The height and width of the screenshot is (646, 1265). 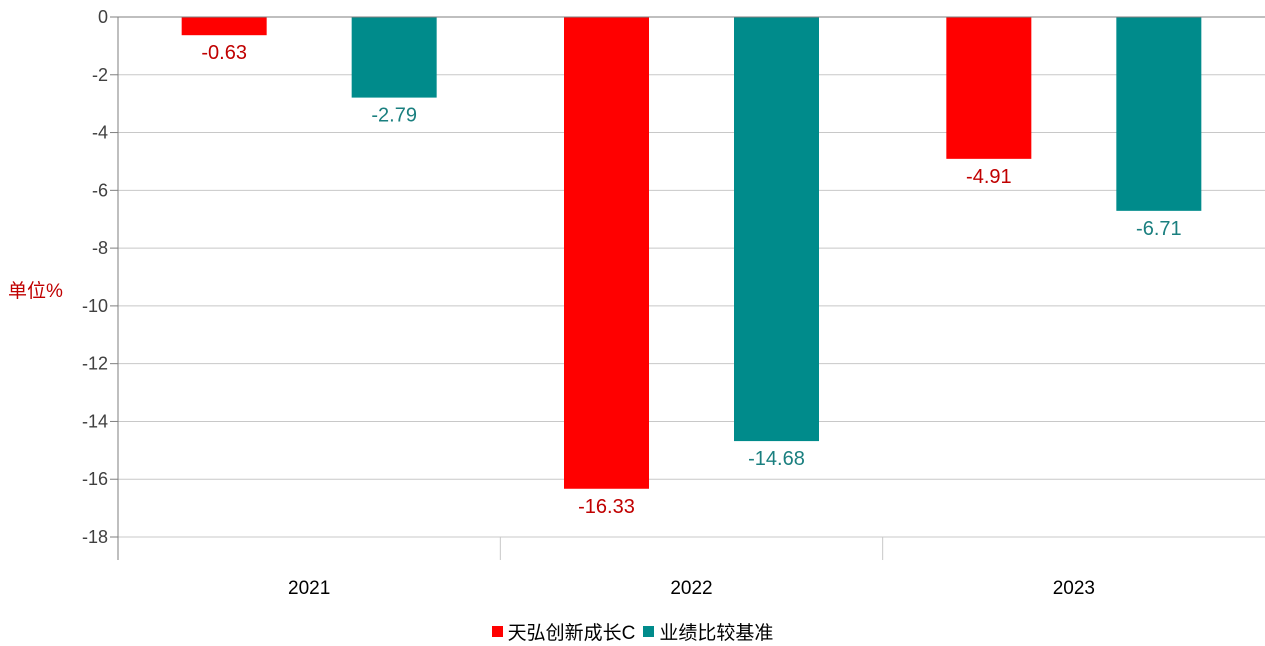 What do you see at coordinates (95, 479) in the screenshot?
I see `y-tick-label: -16` at bounding box center [95, 479].